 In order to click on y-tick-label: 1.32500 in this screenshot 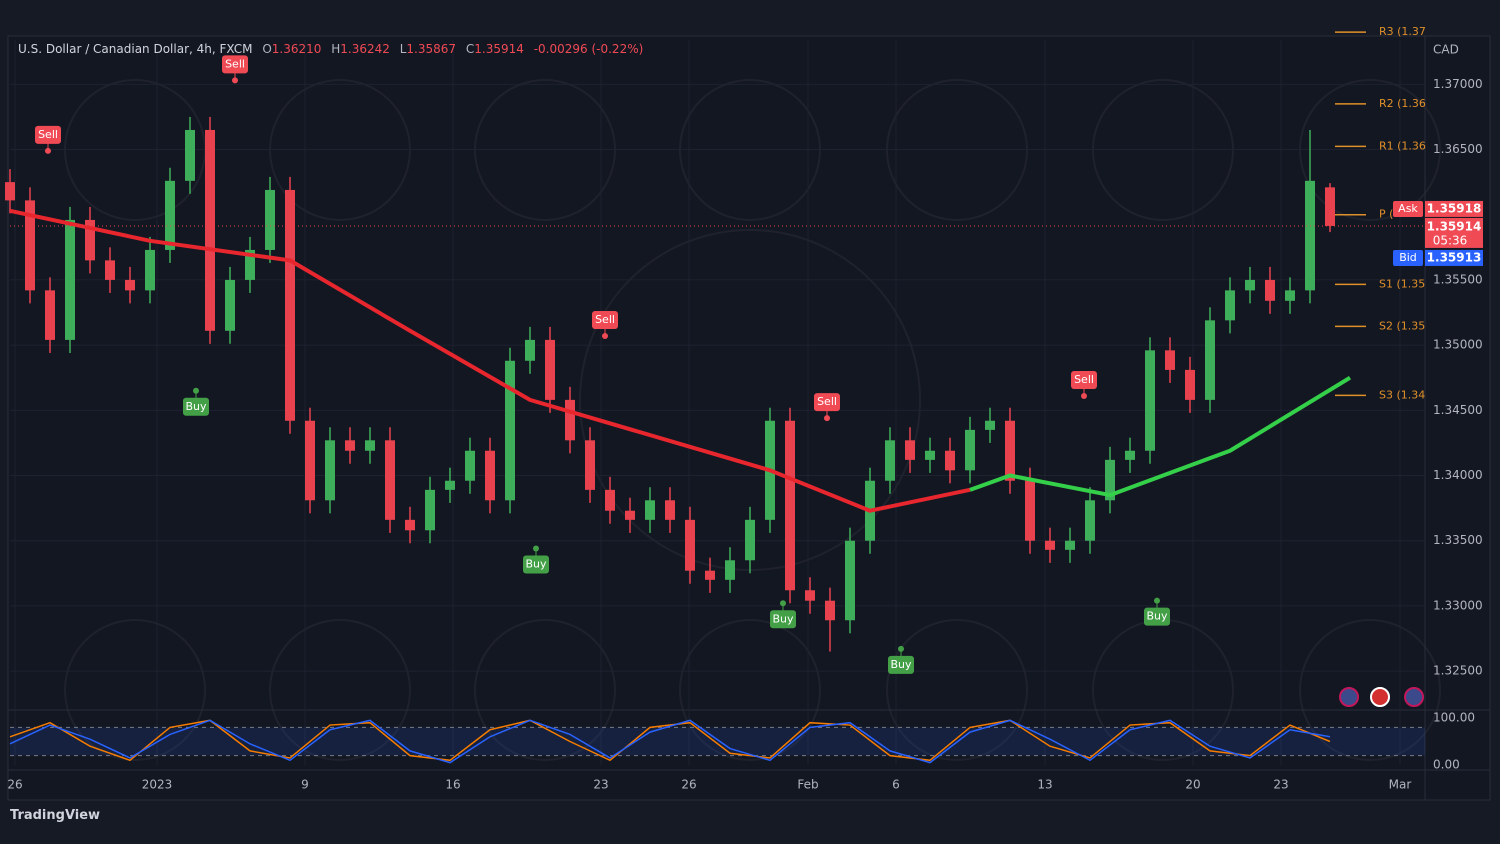, I will do `click(1458, 671)`.